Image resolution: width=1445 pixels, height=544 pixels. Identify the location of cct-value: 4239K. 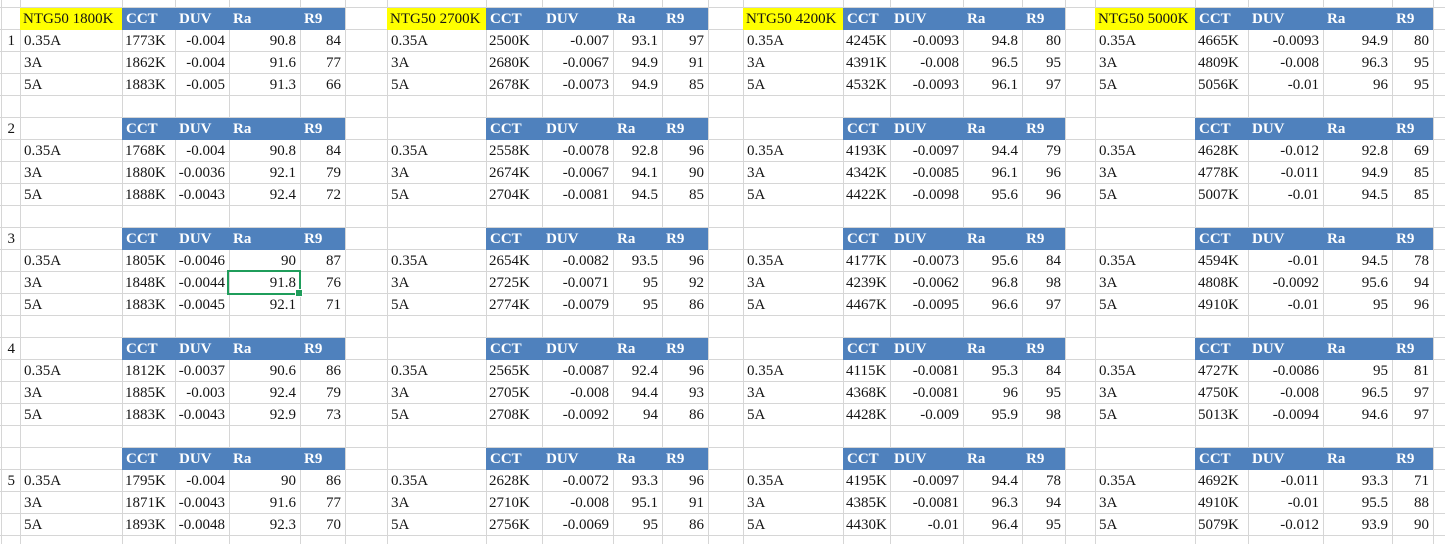
(866, 283).